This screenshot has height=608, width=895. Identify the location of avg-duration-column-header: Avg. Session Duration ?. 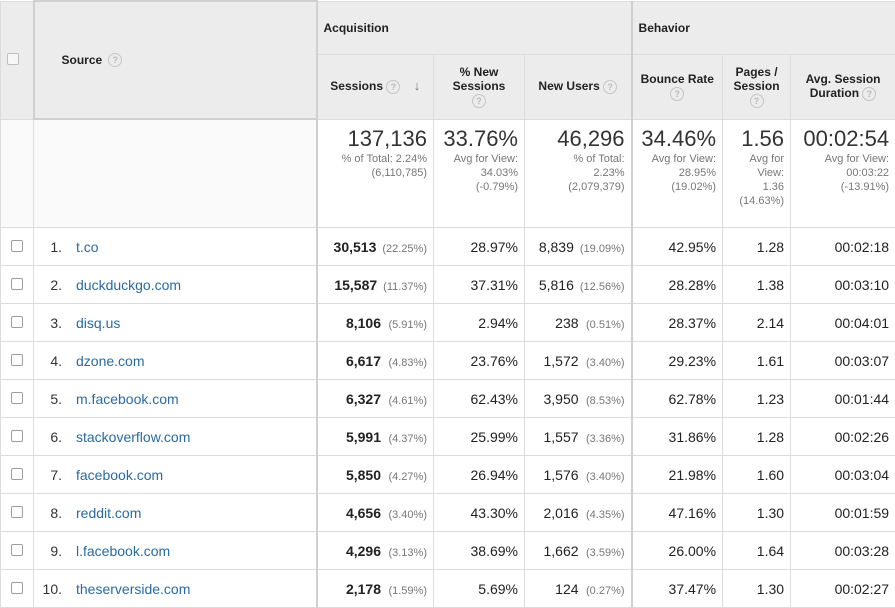
(843, 86).